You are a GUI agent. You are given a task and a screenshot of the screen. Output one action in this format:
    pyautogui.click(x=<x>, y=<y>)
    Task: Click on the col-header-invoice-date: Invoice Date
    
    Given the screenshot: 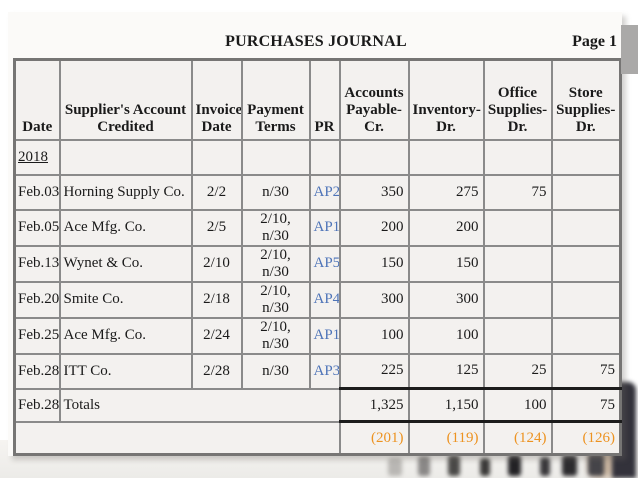 What is the action you would take?
    pyautogui.click(x=216, y=99)
    